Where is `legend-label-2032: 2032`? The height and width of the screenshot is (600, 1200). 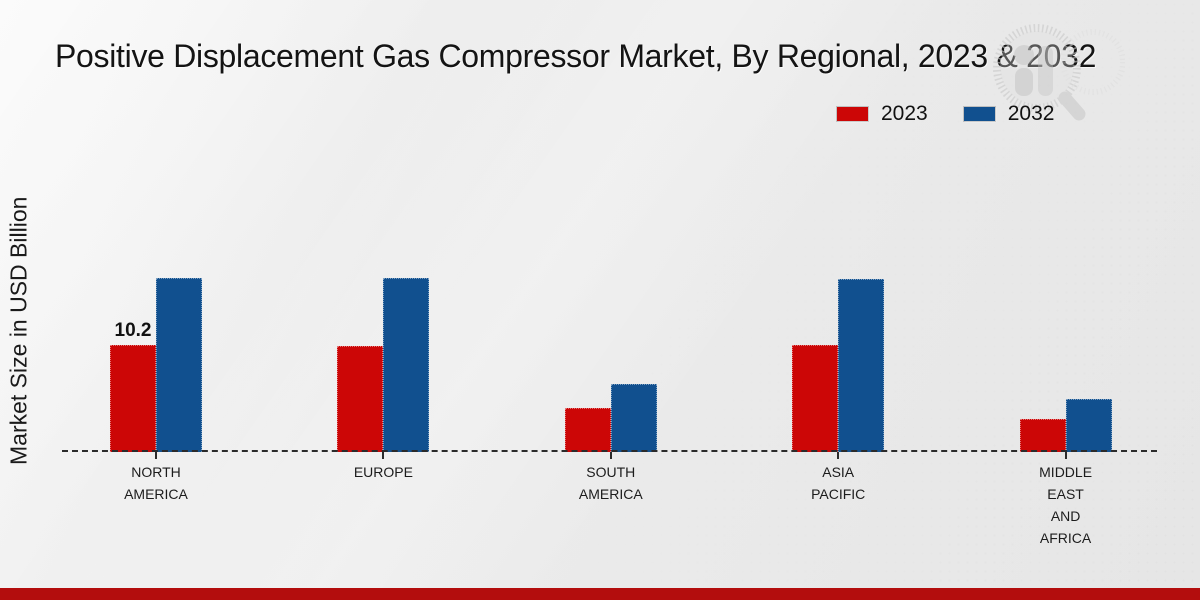 legend-label-2032: 2032 is located at coordinates (1031, 113).